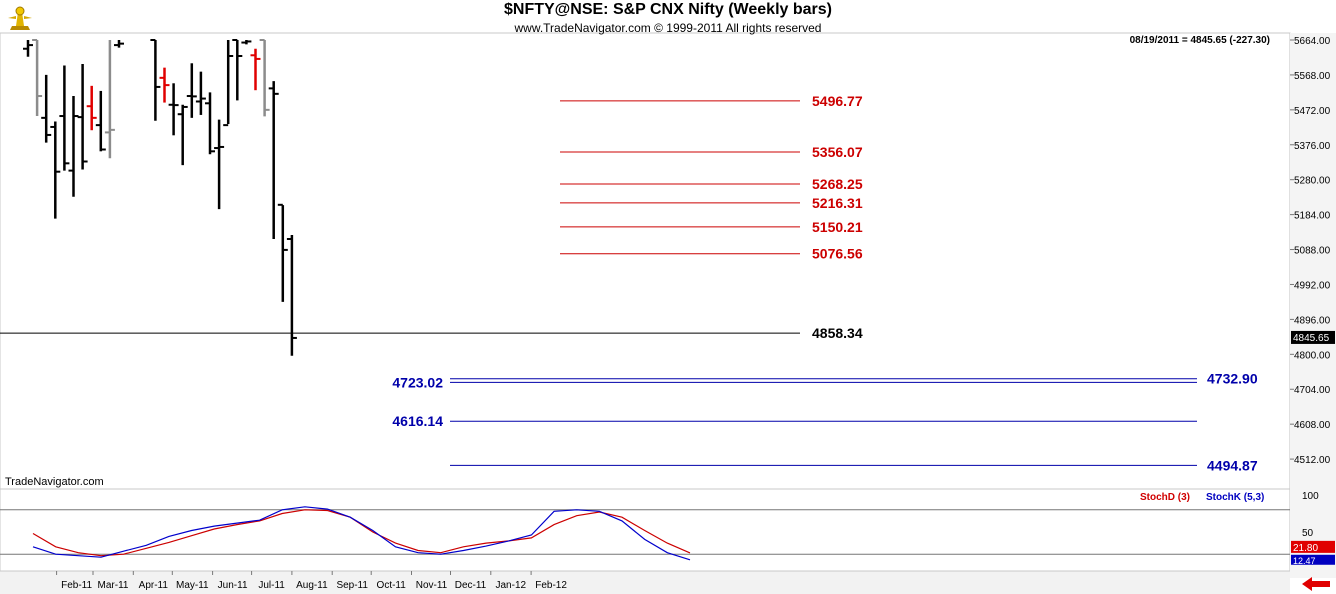  Describe the element at coordinates (837, 184) in the screenshot. I see `resistance-label: 5268.25` at that location.